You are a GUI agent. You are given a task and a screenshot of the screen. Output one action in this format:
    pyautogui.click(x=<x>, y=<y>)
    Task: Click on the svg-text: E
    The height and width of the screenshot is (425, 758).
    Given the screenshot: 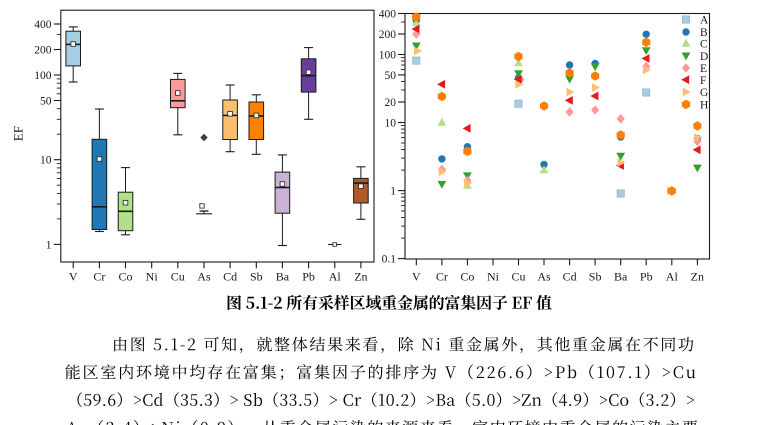 What is the action you would take?
    pyautogui.click(x=703, y=69)
    